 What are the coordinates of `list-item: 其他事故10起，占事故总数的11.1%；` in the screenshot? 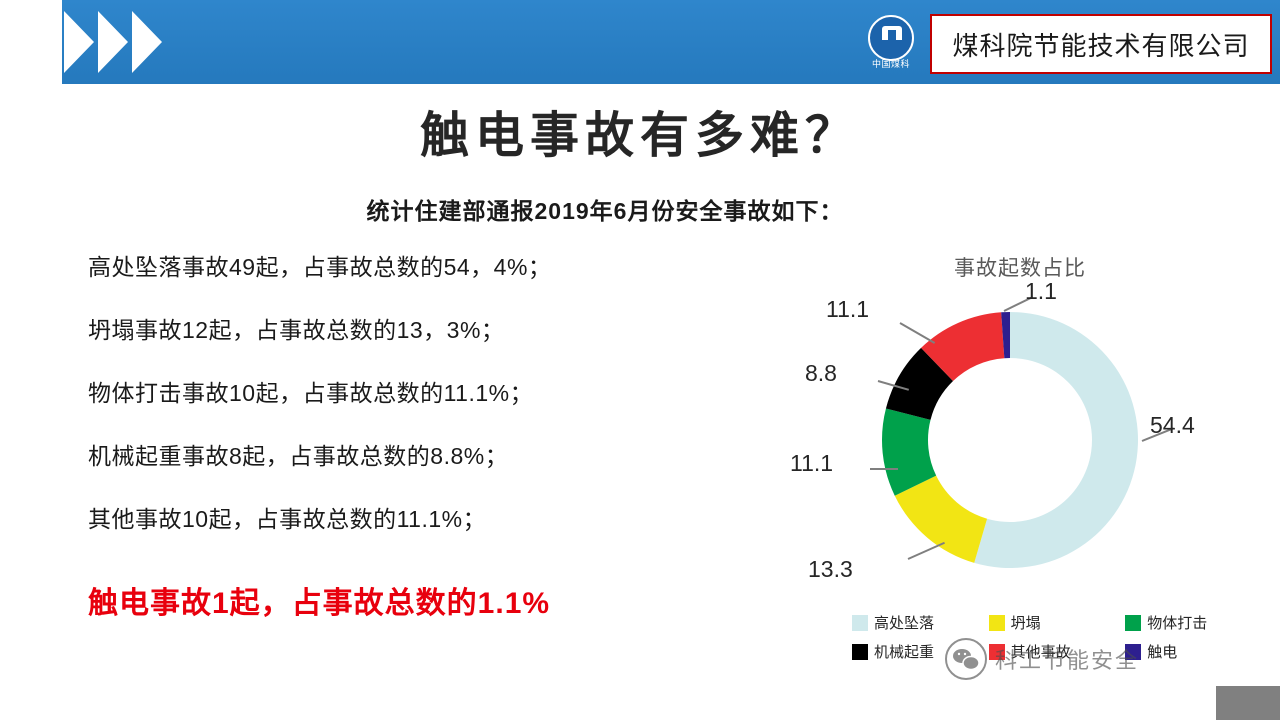 It's located at (287, 519).